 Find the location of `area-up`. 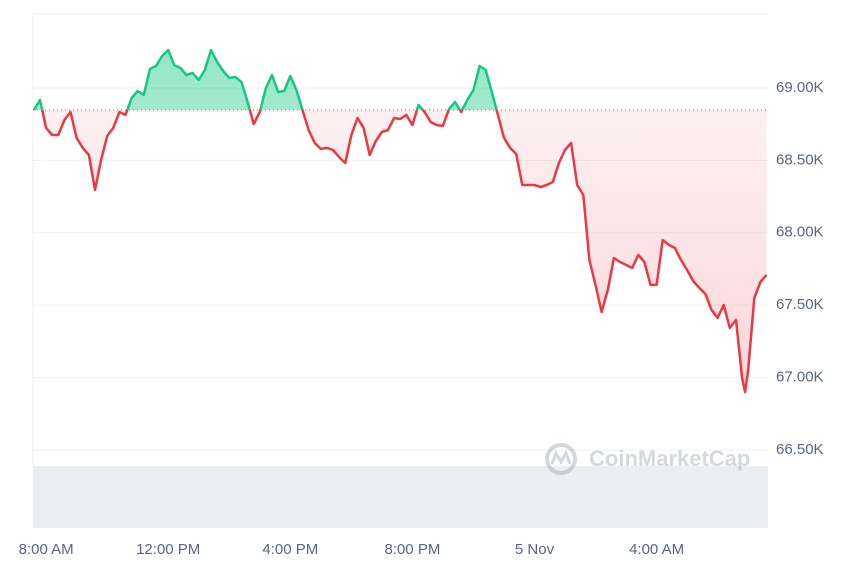

area-up is located at coordinates (265, 80).